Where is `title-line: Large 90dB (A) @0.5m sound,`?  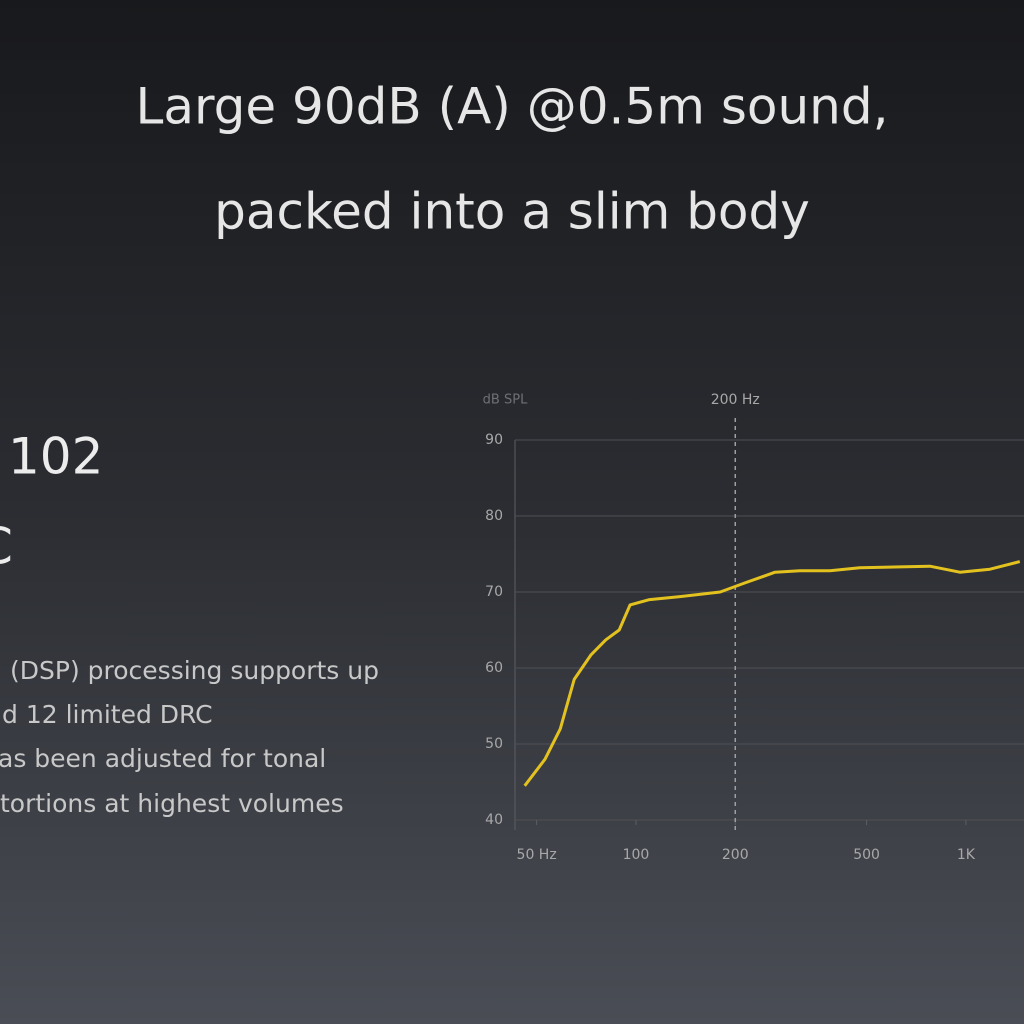
title-line: Large 90dB (A) @0.5m sound, is located at coordinates (511, 107).